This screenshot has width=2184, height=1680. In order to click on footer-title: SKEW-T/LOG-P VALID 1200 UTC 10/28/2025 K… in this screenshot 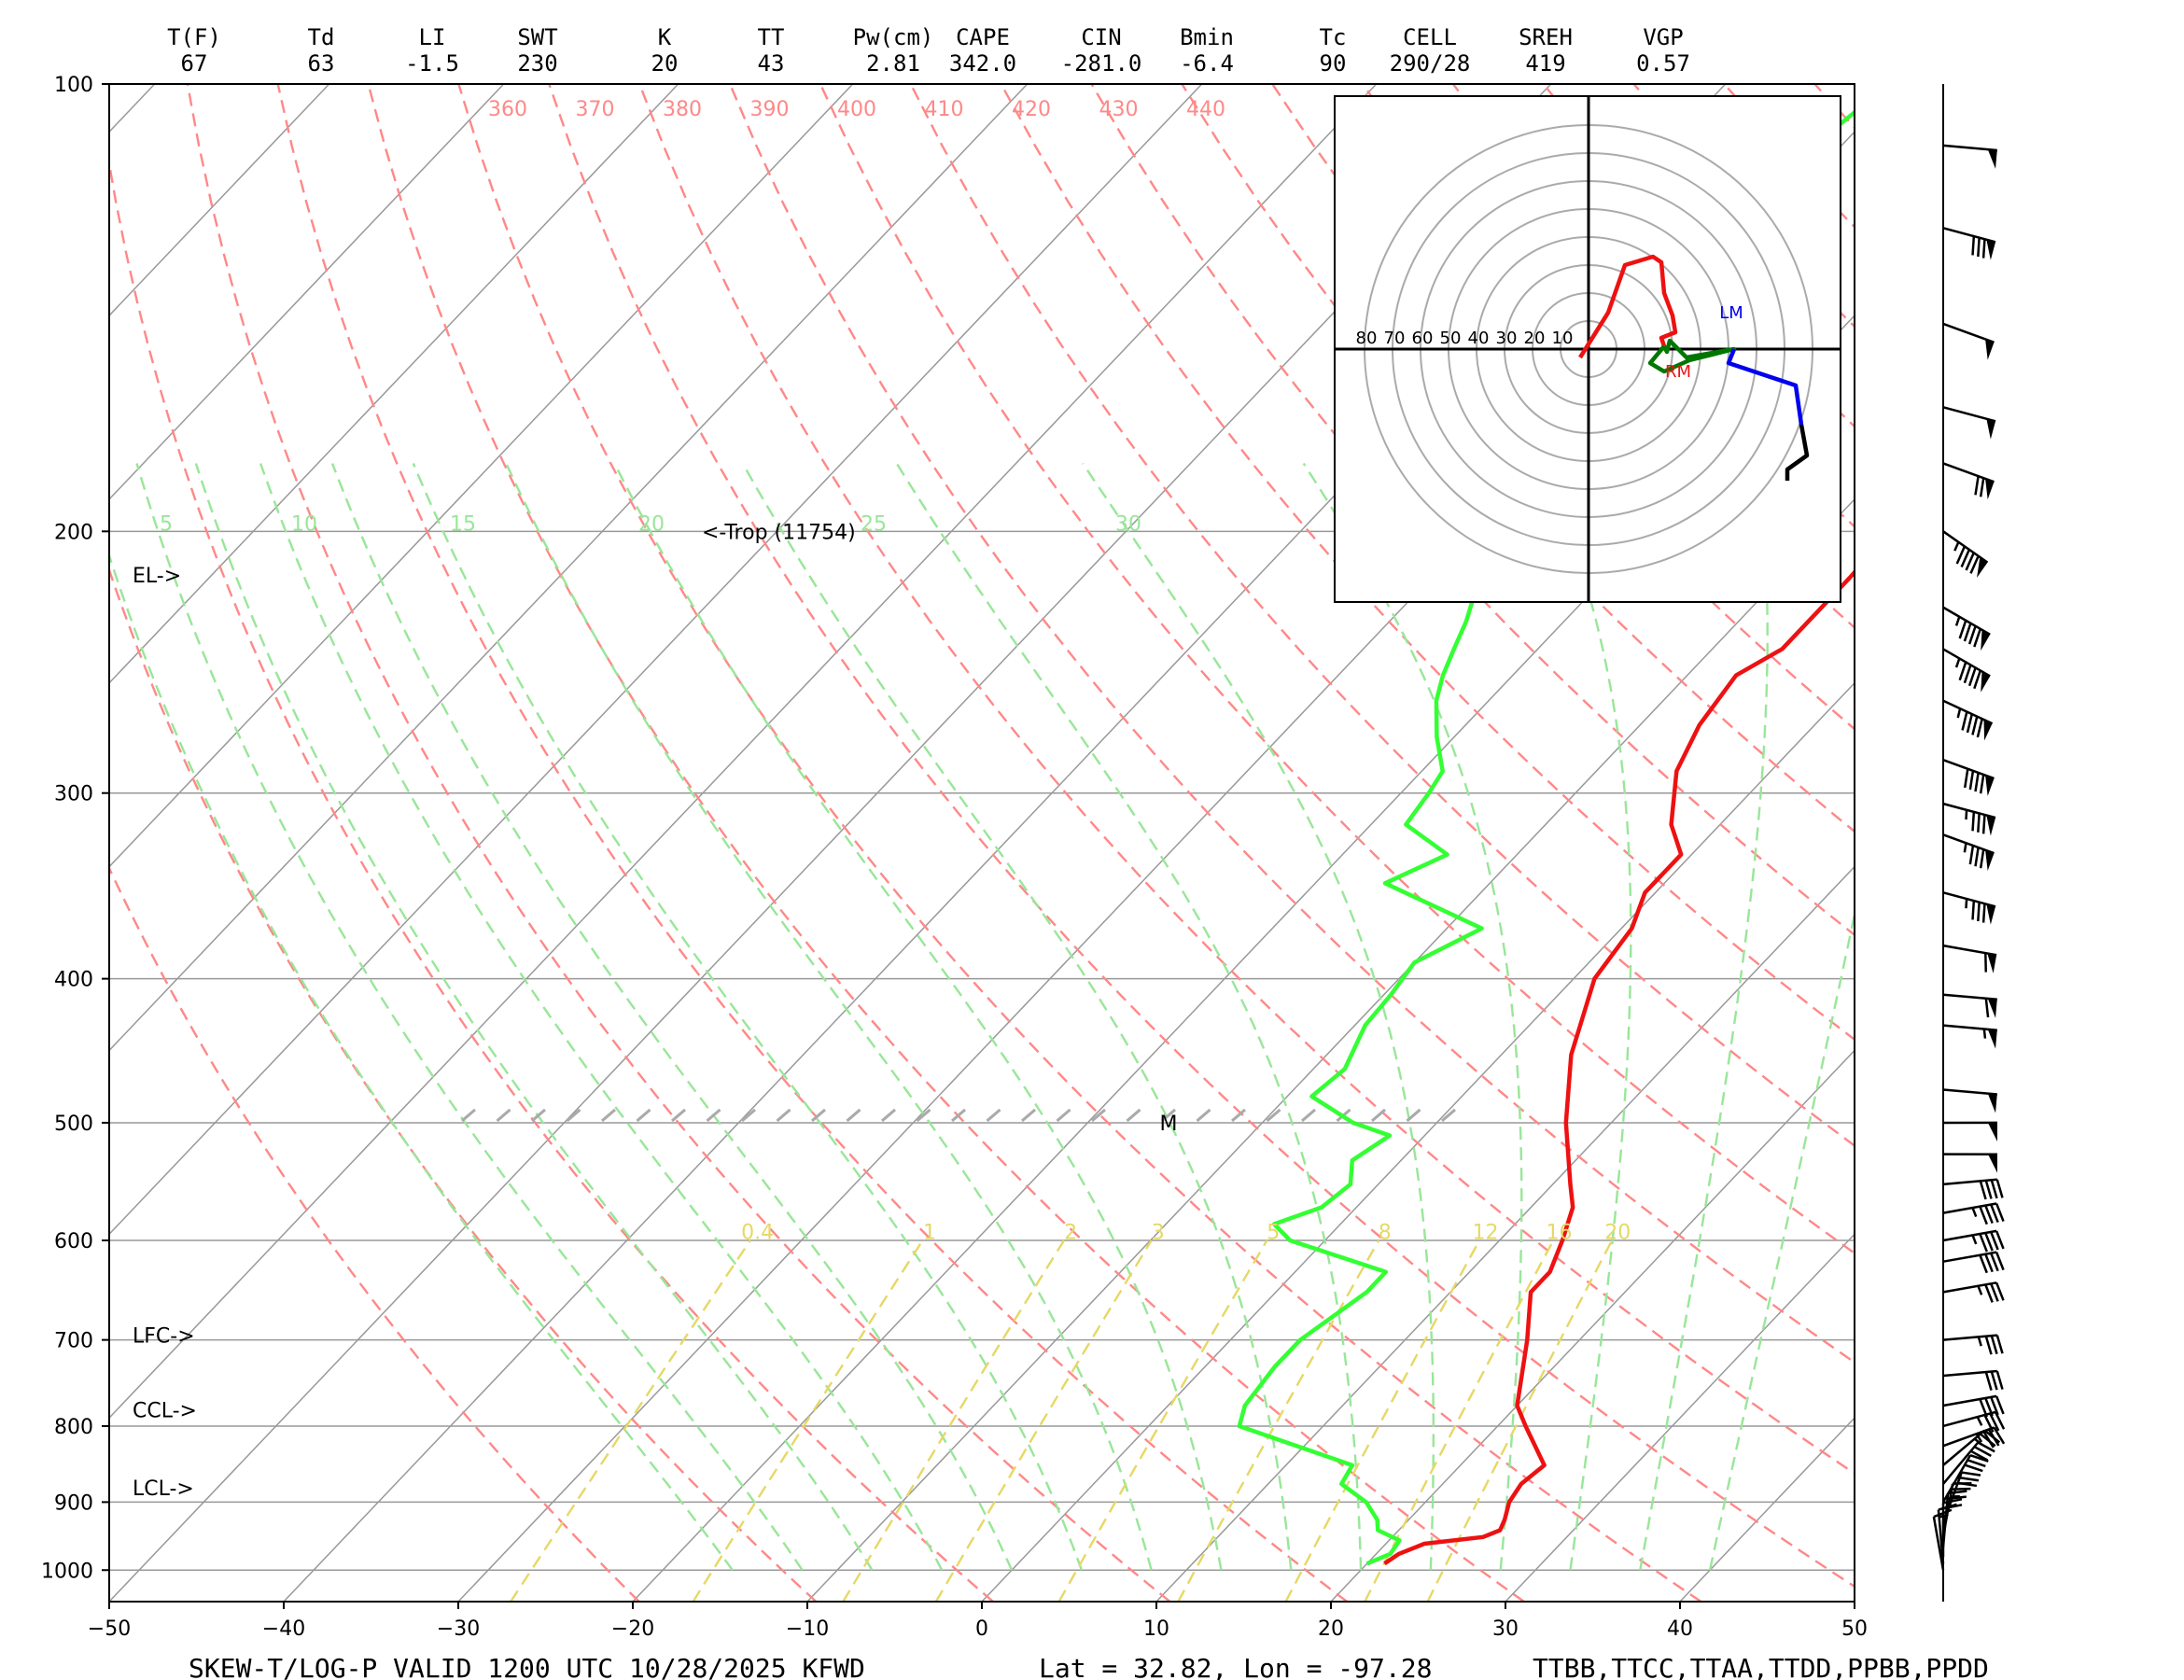, I will do `click(527, 1666)`.